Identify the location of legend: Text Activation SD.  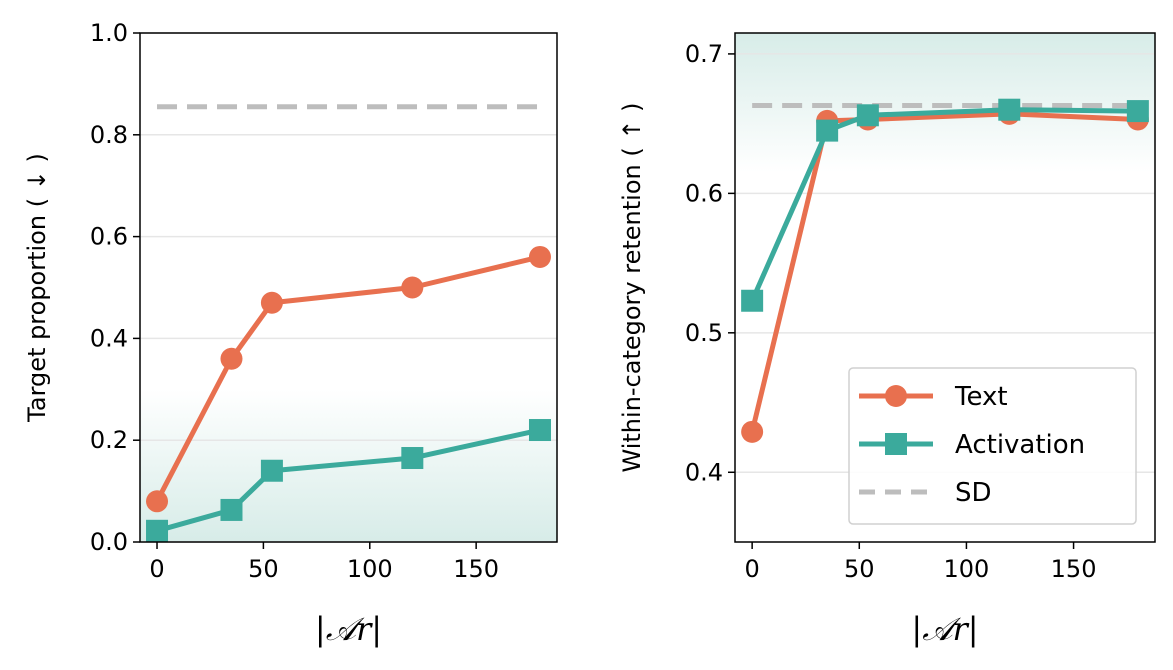
(992, 446).